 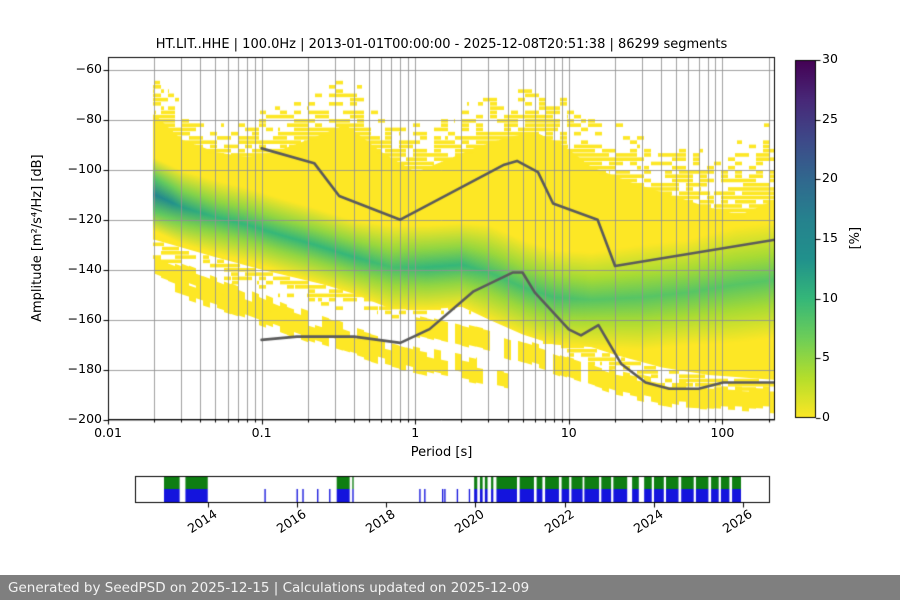 What do you see at coordinates (84, 418) in the screenshot?
I see `y-tick-label: −200` at bounding box center [84, 418].